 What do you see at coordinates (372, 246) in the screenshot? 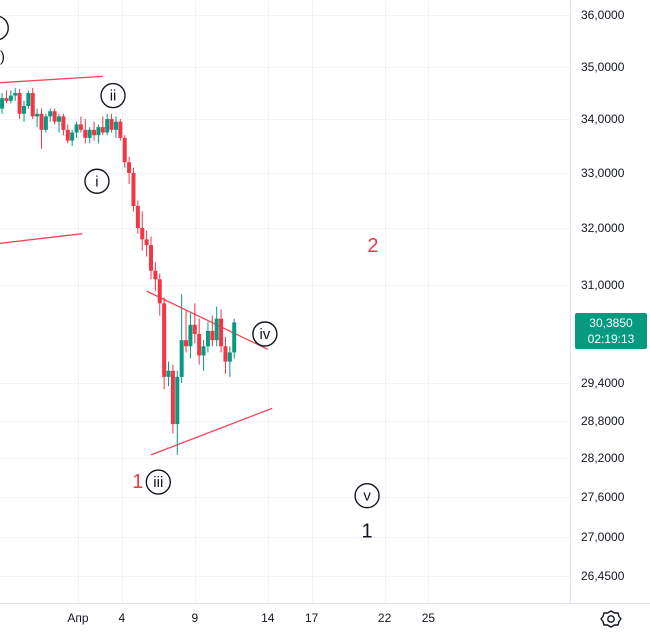
I see `wave-count-label: 2` at bounding box center [372, 246].